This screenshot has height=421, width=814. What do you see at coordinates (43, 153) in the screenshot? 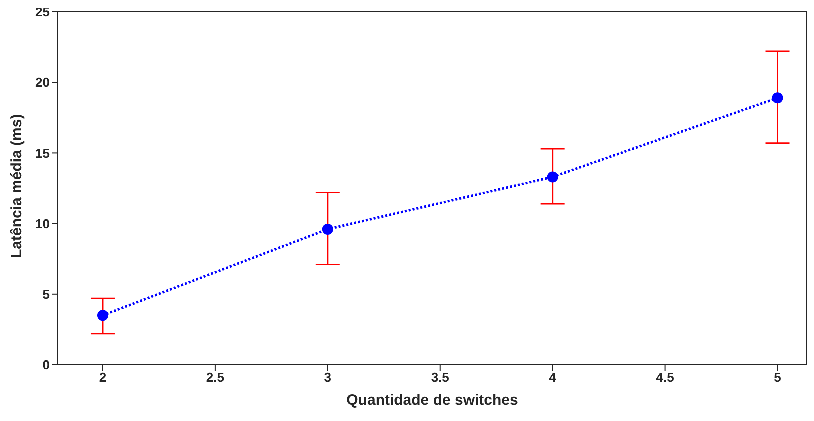
I see `y-tick-label: 15` at bounding box center [43, 153].